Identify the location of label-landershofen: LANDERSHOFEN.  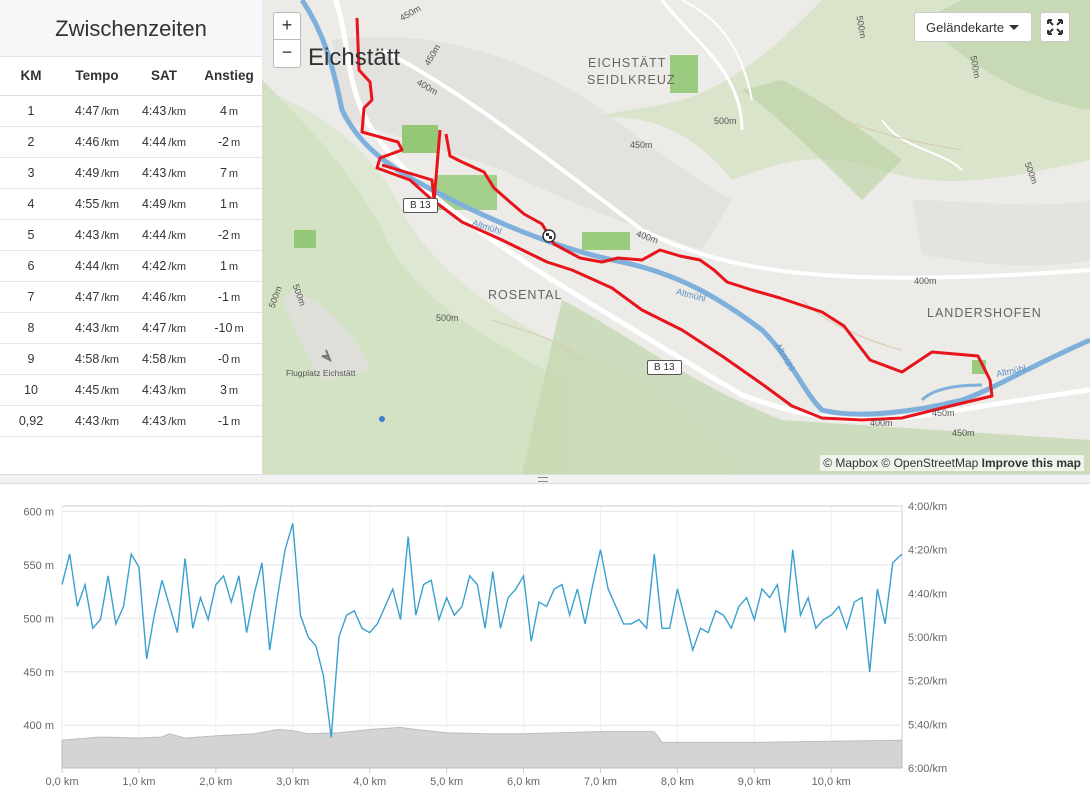
(984, 313).